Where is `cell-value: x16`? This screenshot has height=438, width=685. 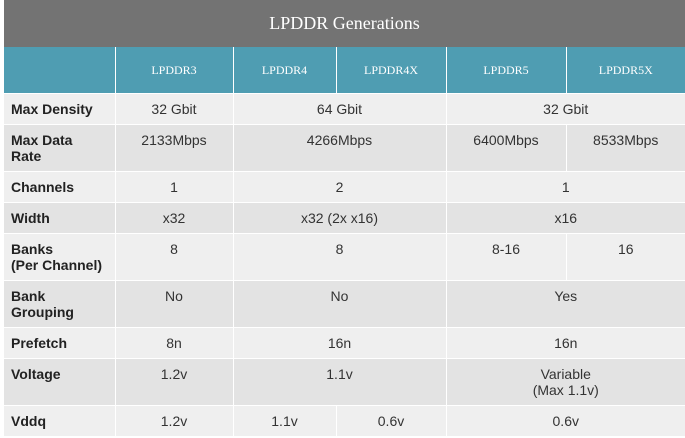
cell-value: x16 is located at coordinates (565, 218).